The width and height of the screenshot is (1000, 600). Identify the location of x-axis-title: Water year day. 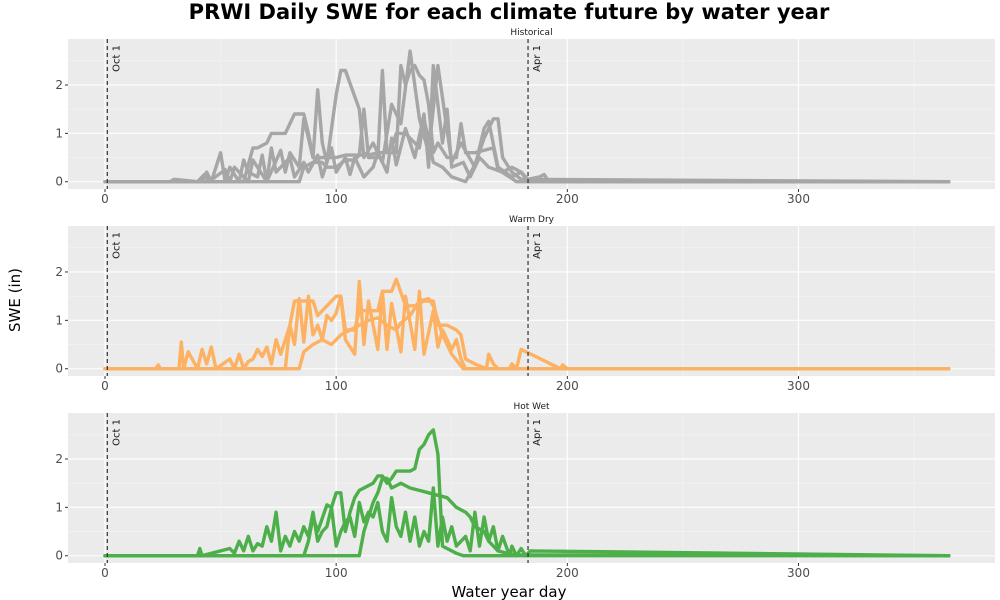
(509, 591).